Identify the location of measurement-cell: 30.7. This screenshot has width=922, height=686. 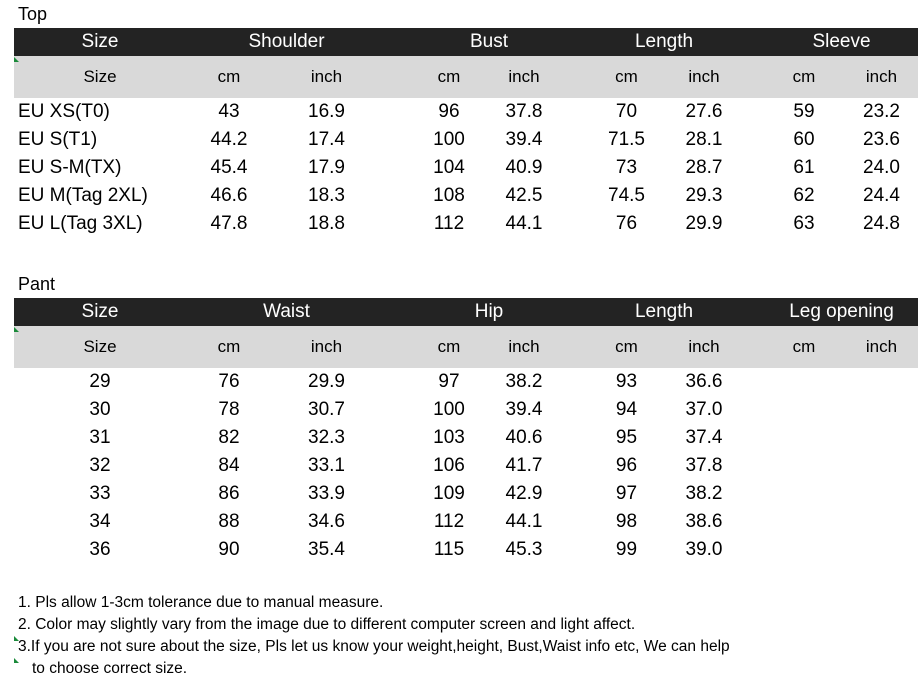
(326, 409).